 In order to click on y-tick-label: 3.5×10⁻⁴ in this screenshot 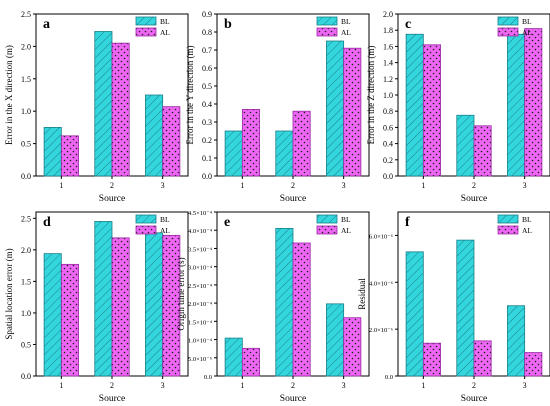, I will do `click(200, 249)`.